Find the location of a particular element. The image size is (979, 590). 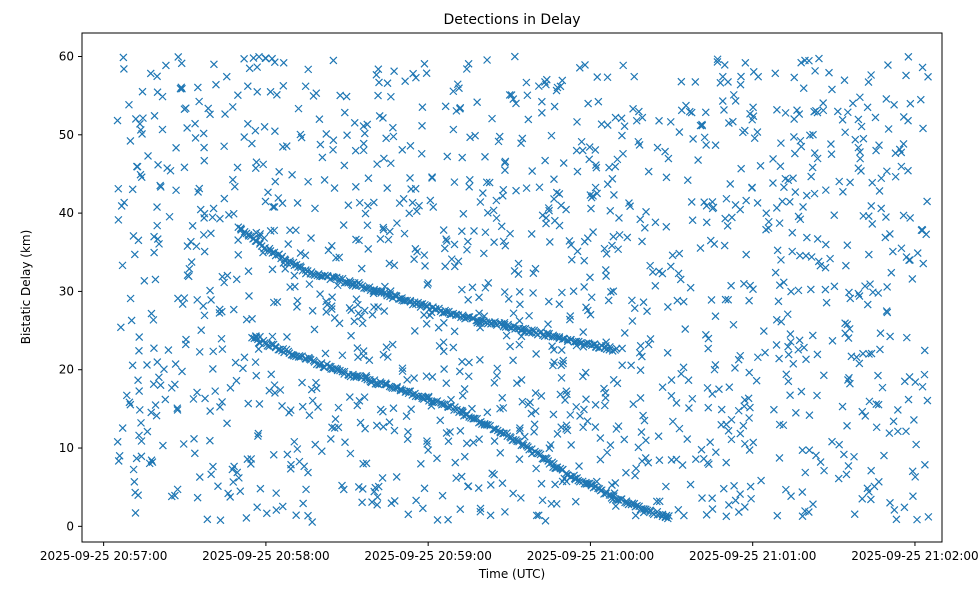

y-tick-label: 40 is located at coordinates (66, 213).